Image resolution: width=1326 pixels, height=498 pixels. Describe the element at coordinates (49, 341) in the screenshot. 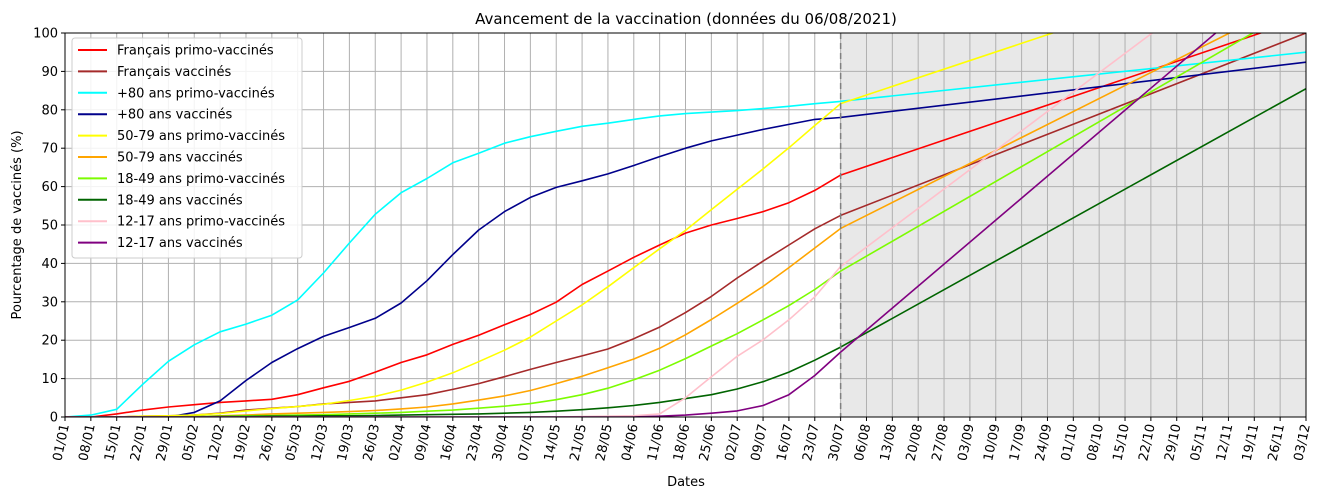

I see `y-tick-label: 20` at that location.